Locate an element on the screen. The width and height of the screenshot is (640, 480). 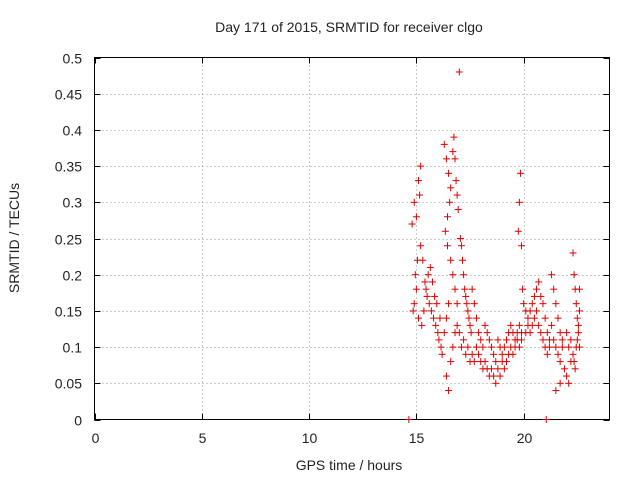
y-tick-label: 0.4 is located at coordinates (73, 131).